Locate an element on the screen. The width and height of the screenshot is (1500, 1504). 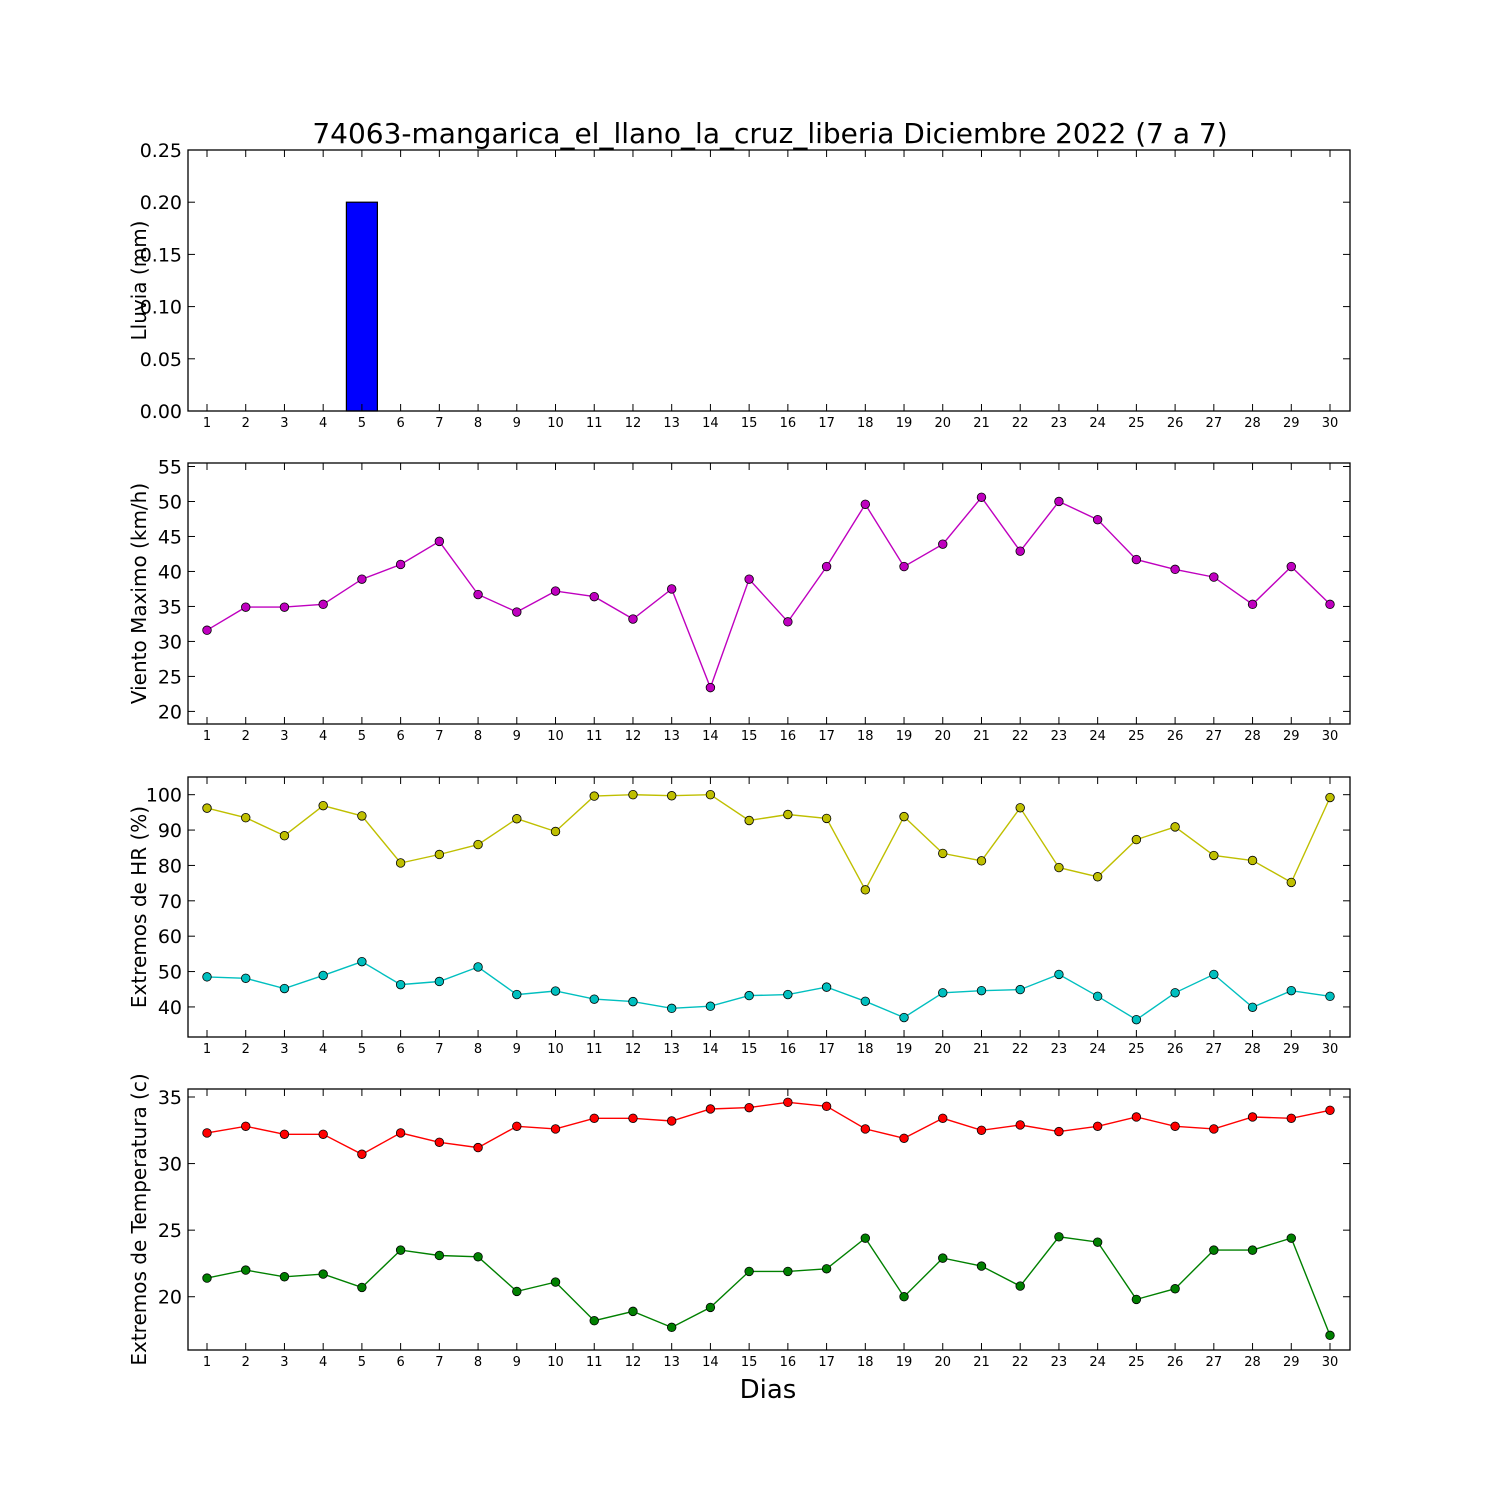
y-tick-label: 100 is located at coordinates (164, 796).